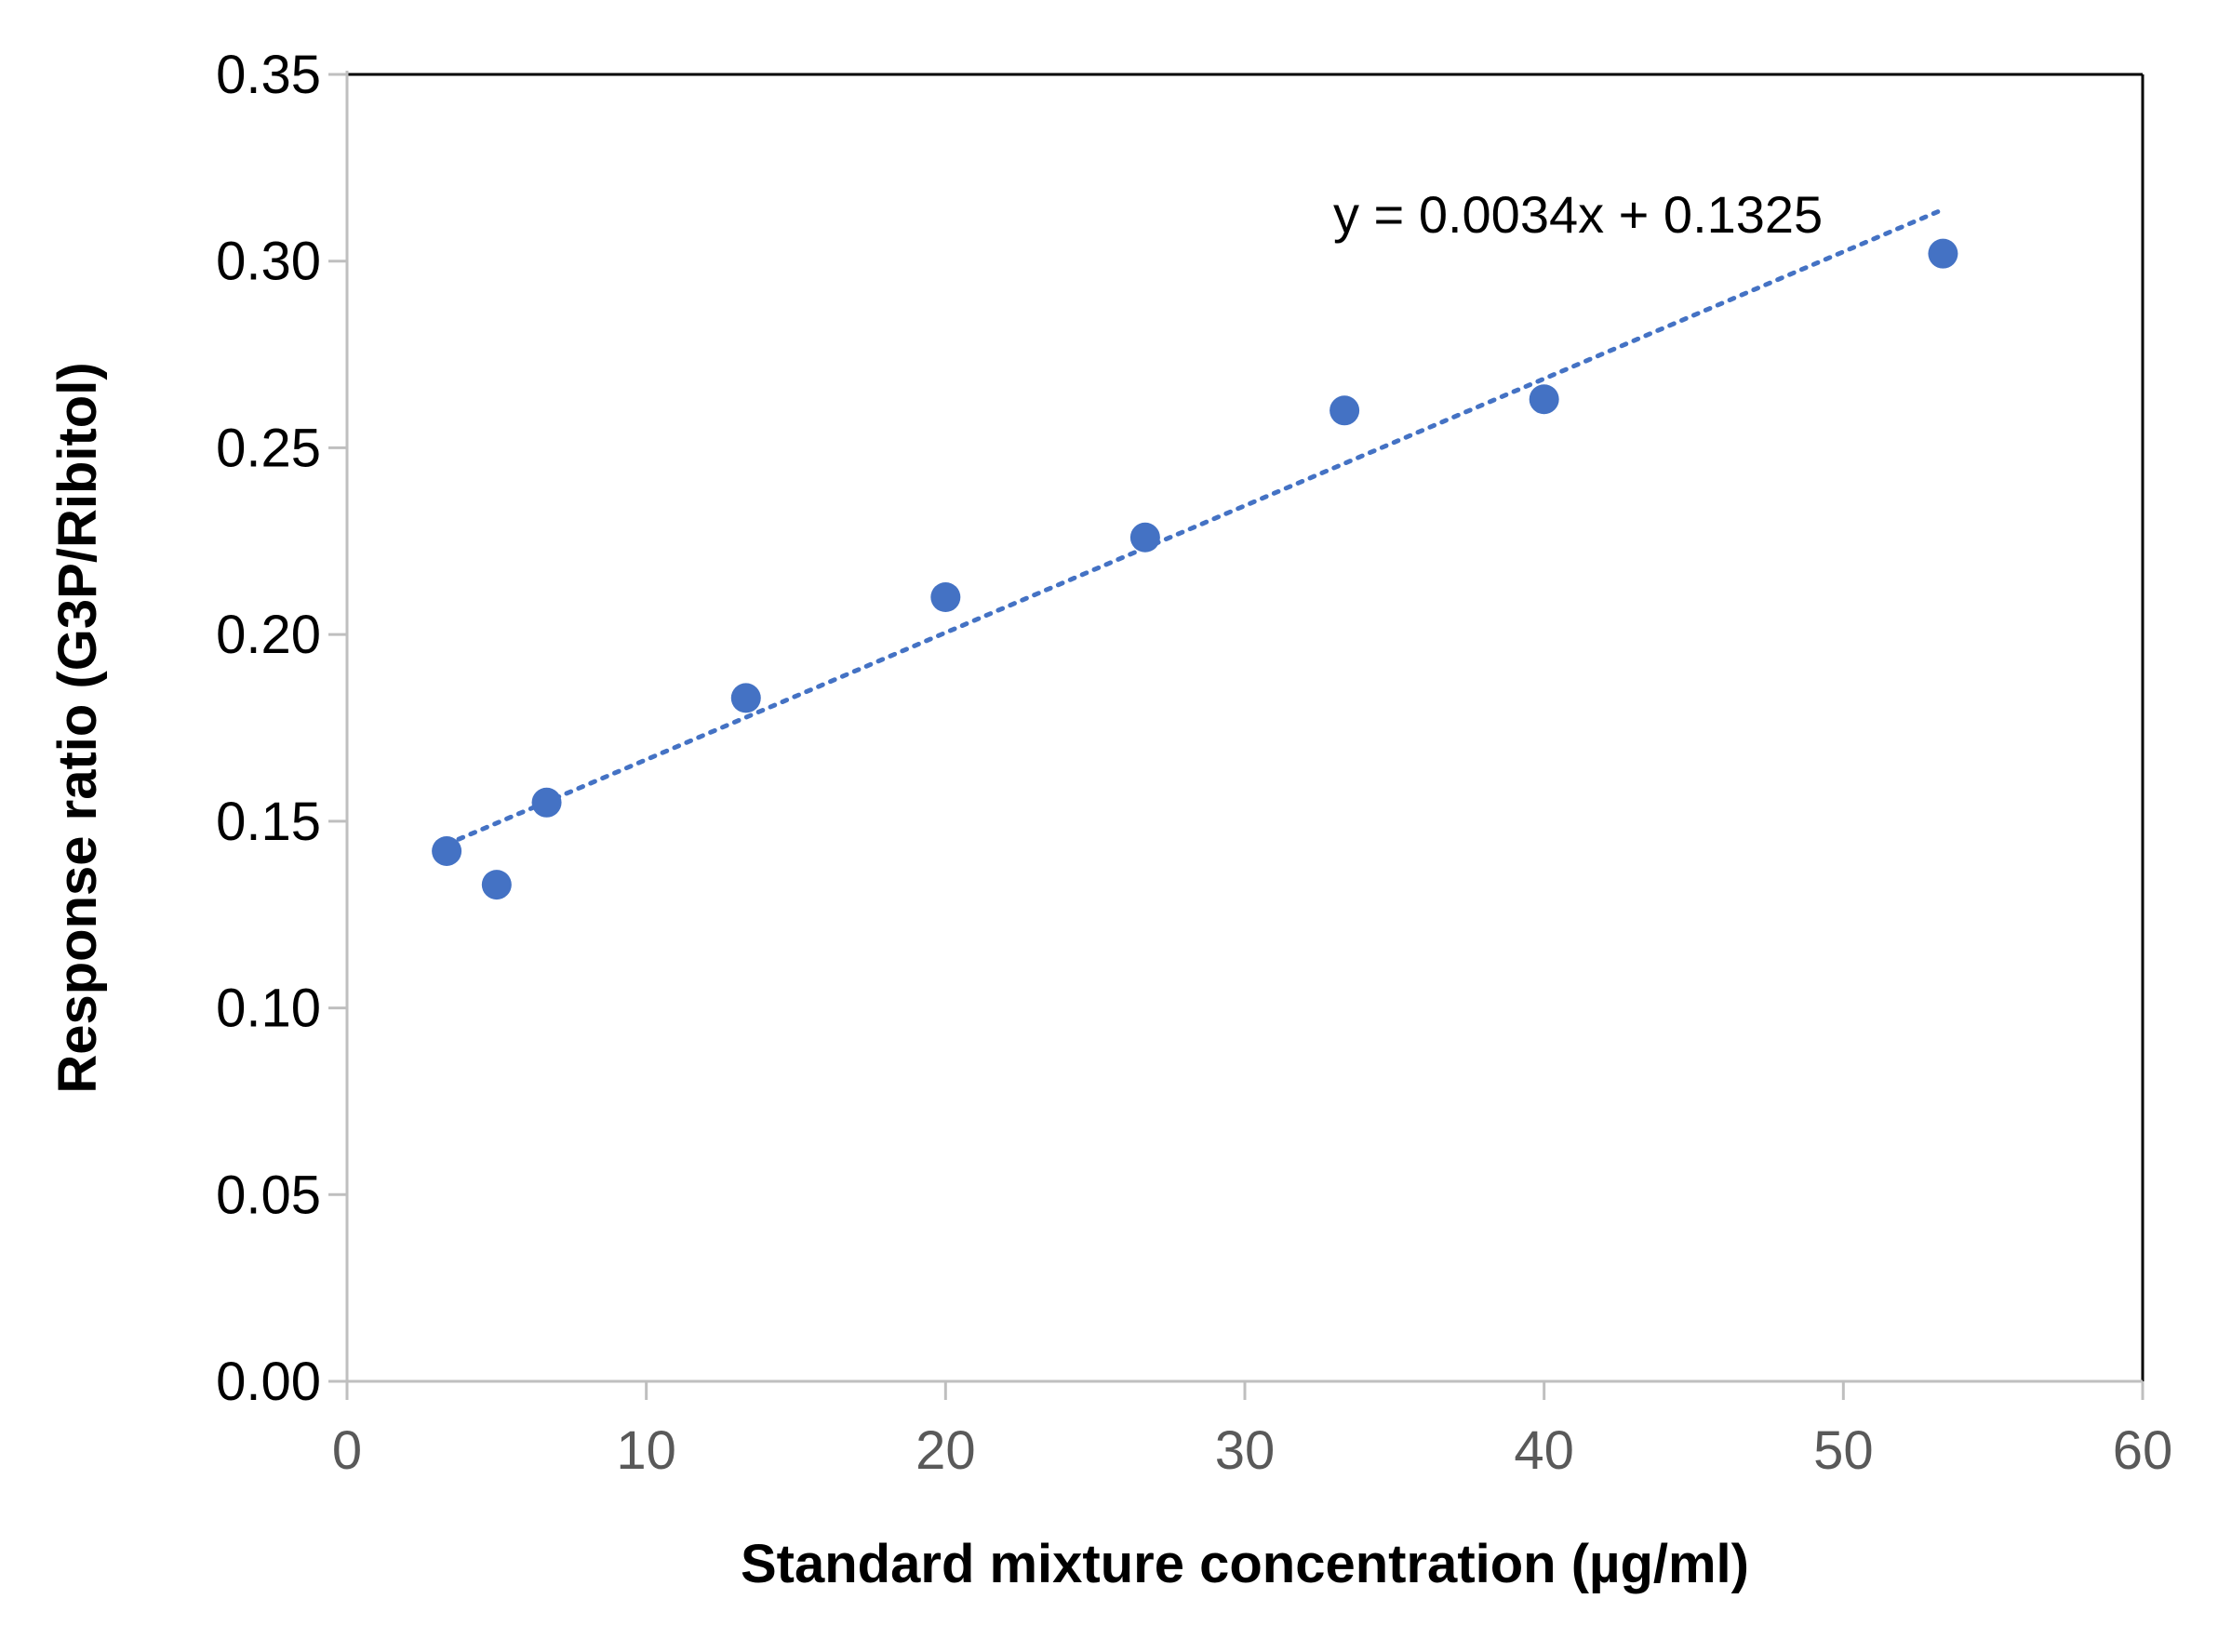  I want to click on x-tick-label: 40, so click(1544, 1450).